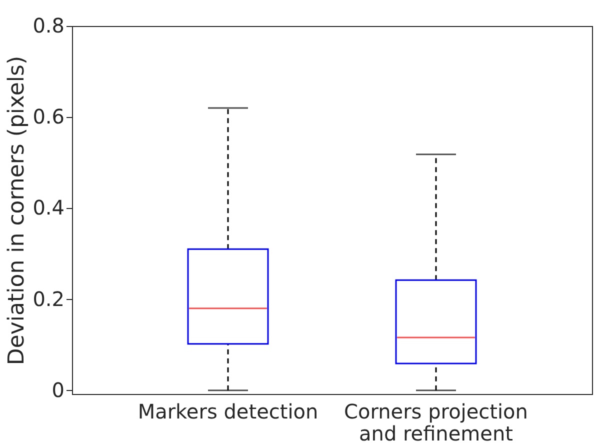 The image size is (608, 443). What do you see at coordinates (58, 390) in the screenshot?
I see `y-tick-label: 0` at bounding box center [58, 390].